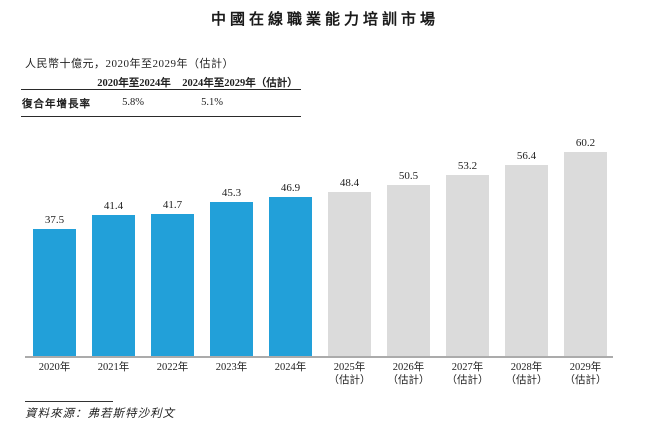  Describe the element at coordinates (100, 414) in the screenshot. I see `source-note: 資料來源：弗若斯特沙利文` at that location.